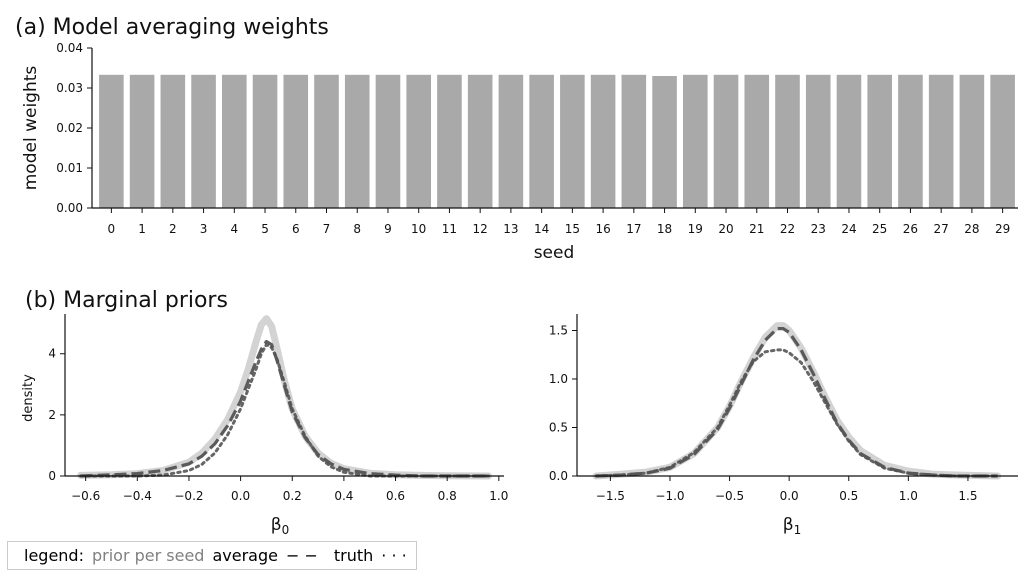  What do you see at coordinates (265, 229) in the screenshot?
I see `x-tick-label: 5` at bounding box center [265, 229].